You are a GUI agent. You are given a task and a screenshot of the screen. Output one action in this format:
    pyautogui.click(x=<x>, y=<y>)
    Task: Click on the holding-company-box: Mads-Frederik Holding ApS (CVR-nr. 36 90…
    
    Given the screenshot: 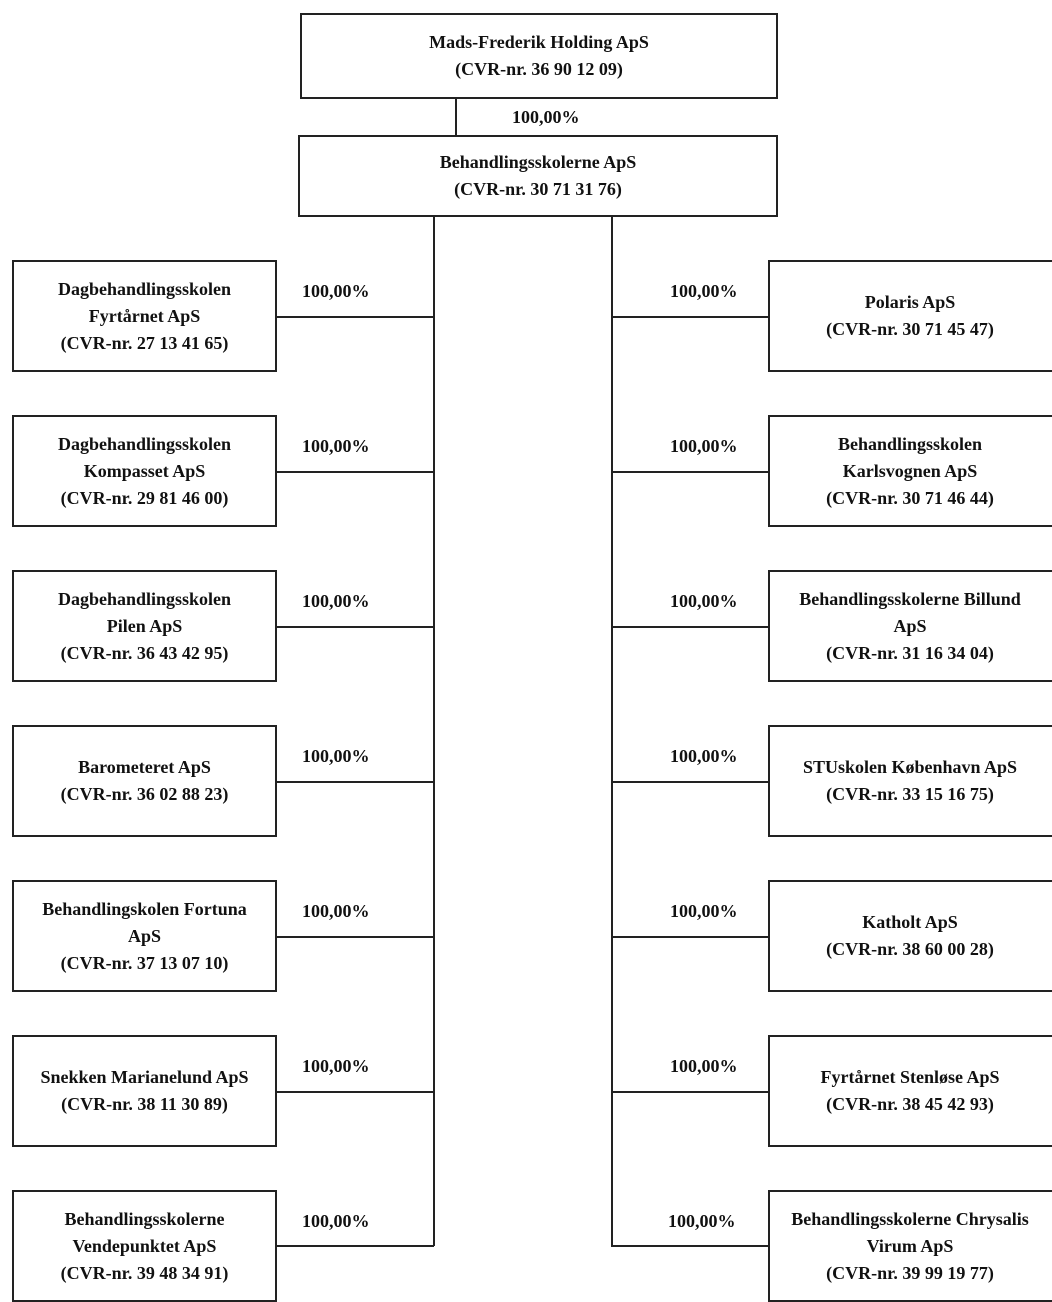 What is the action you would take?
    pyautogui.click(x=539, y=56)
    